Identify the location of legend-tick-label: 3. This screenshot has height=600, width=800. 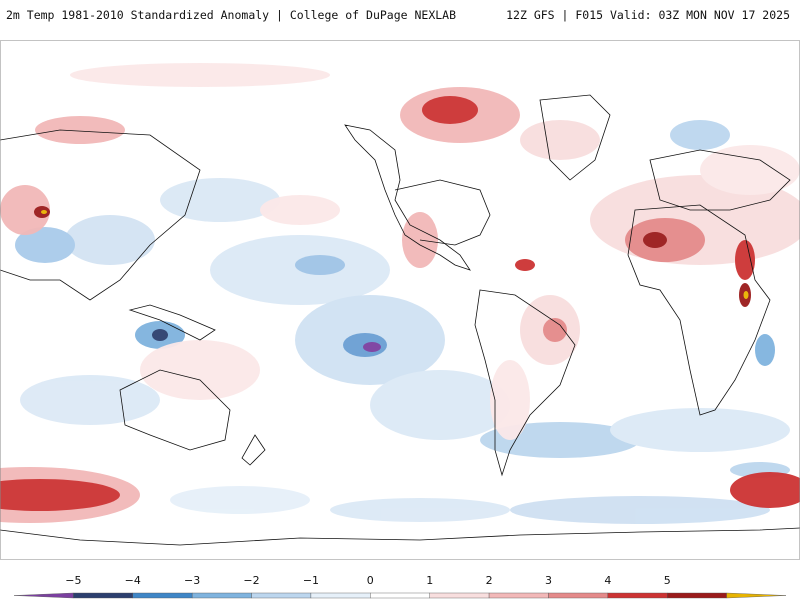
(548, 580).